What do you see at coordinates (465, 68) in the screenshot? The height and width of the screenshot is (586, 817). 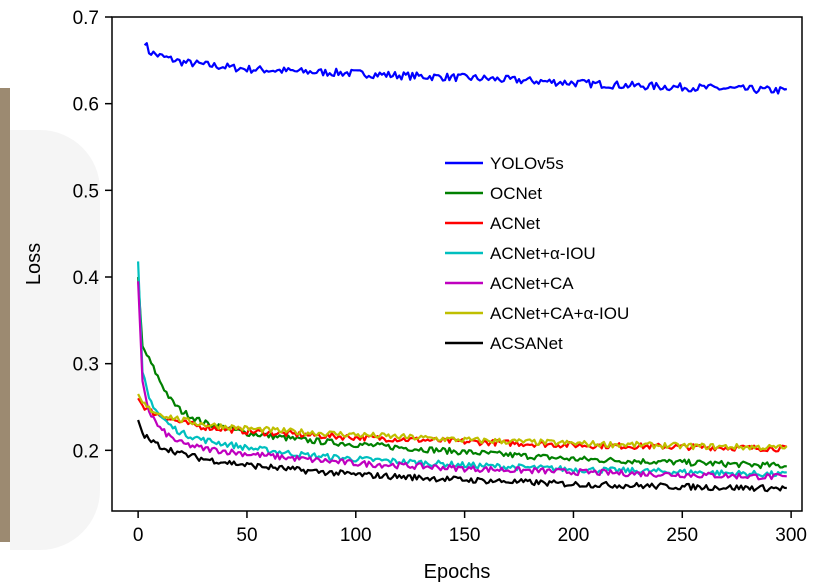 I see `series-line-yolov5s` at bounding box center [465, 68].